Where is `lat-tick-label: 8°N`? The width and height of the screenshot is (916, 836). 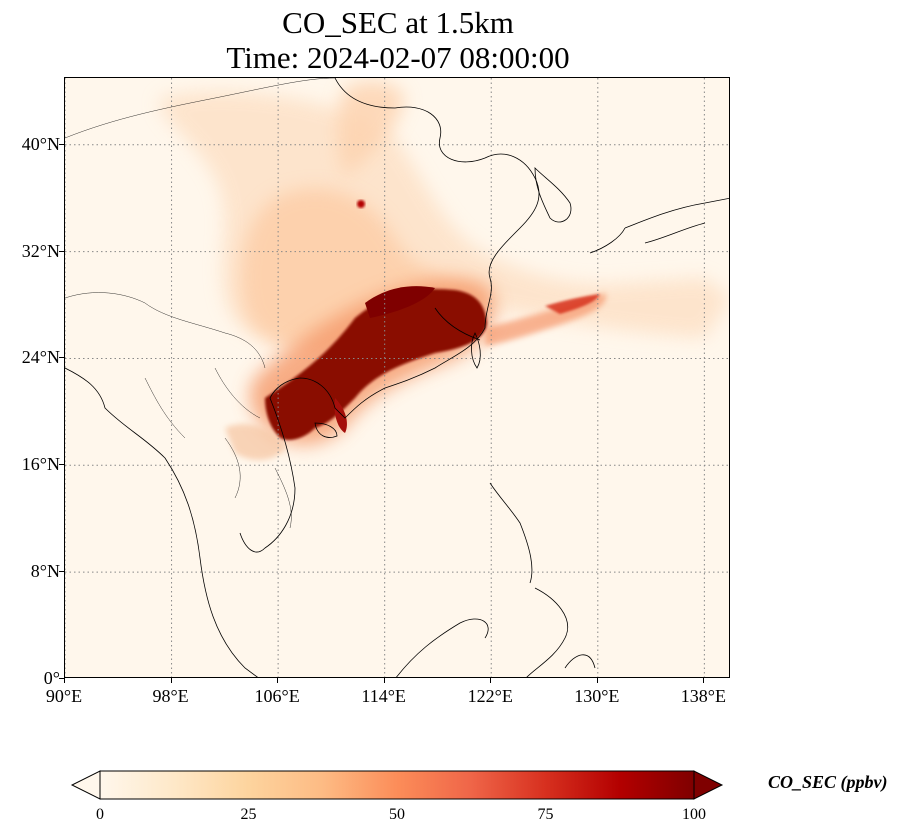
lat-tick-label: 8°N is located at coordinates (45, 571).